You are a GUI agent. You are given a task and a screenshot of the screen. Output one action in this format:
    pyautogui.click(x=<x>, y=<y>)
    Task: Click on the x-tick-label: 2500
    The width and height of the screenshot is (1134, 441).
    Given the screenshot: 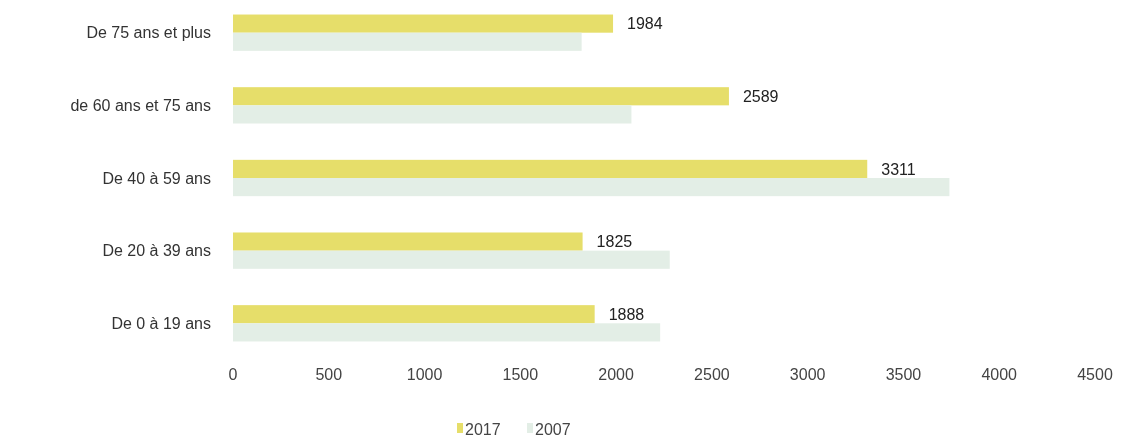 What is the action you would take?
    pyautogui.click(x=712, y=374)
    